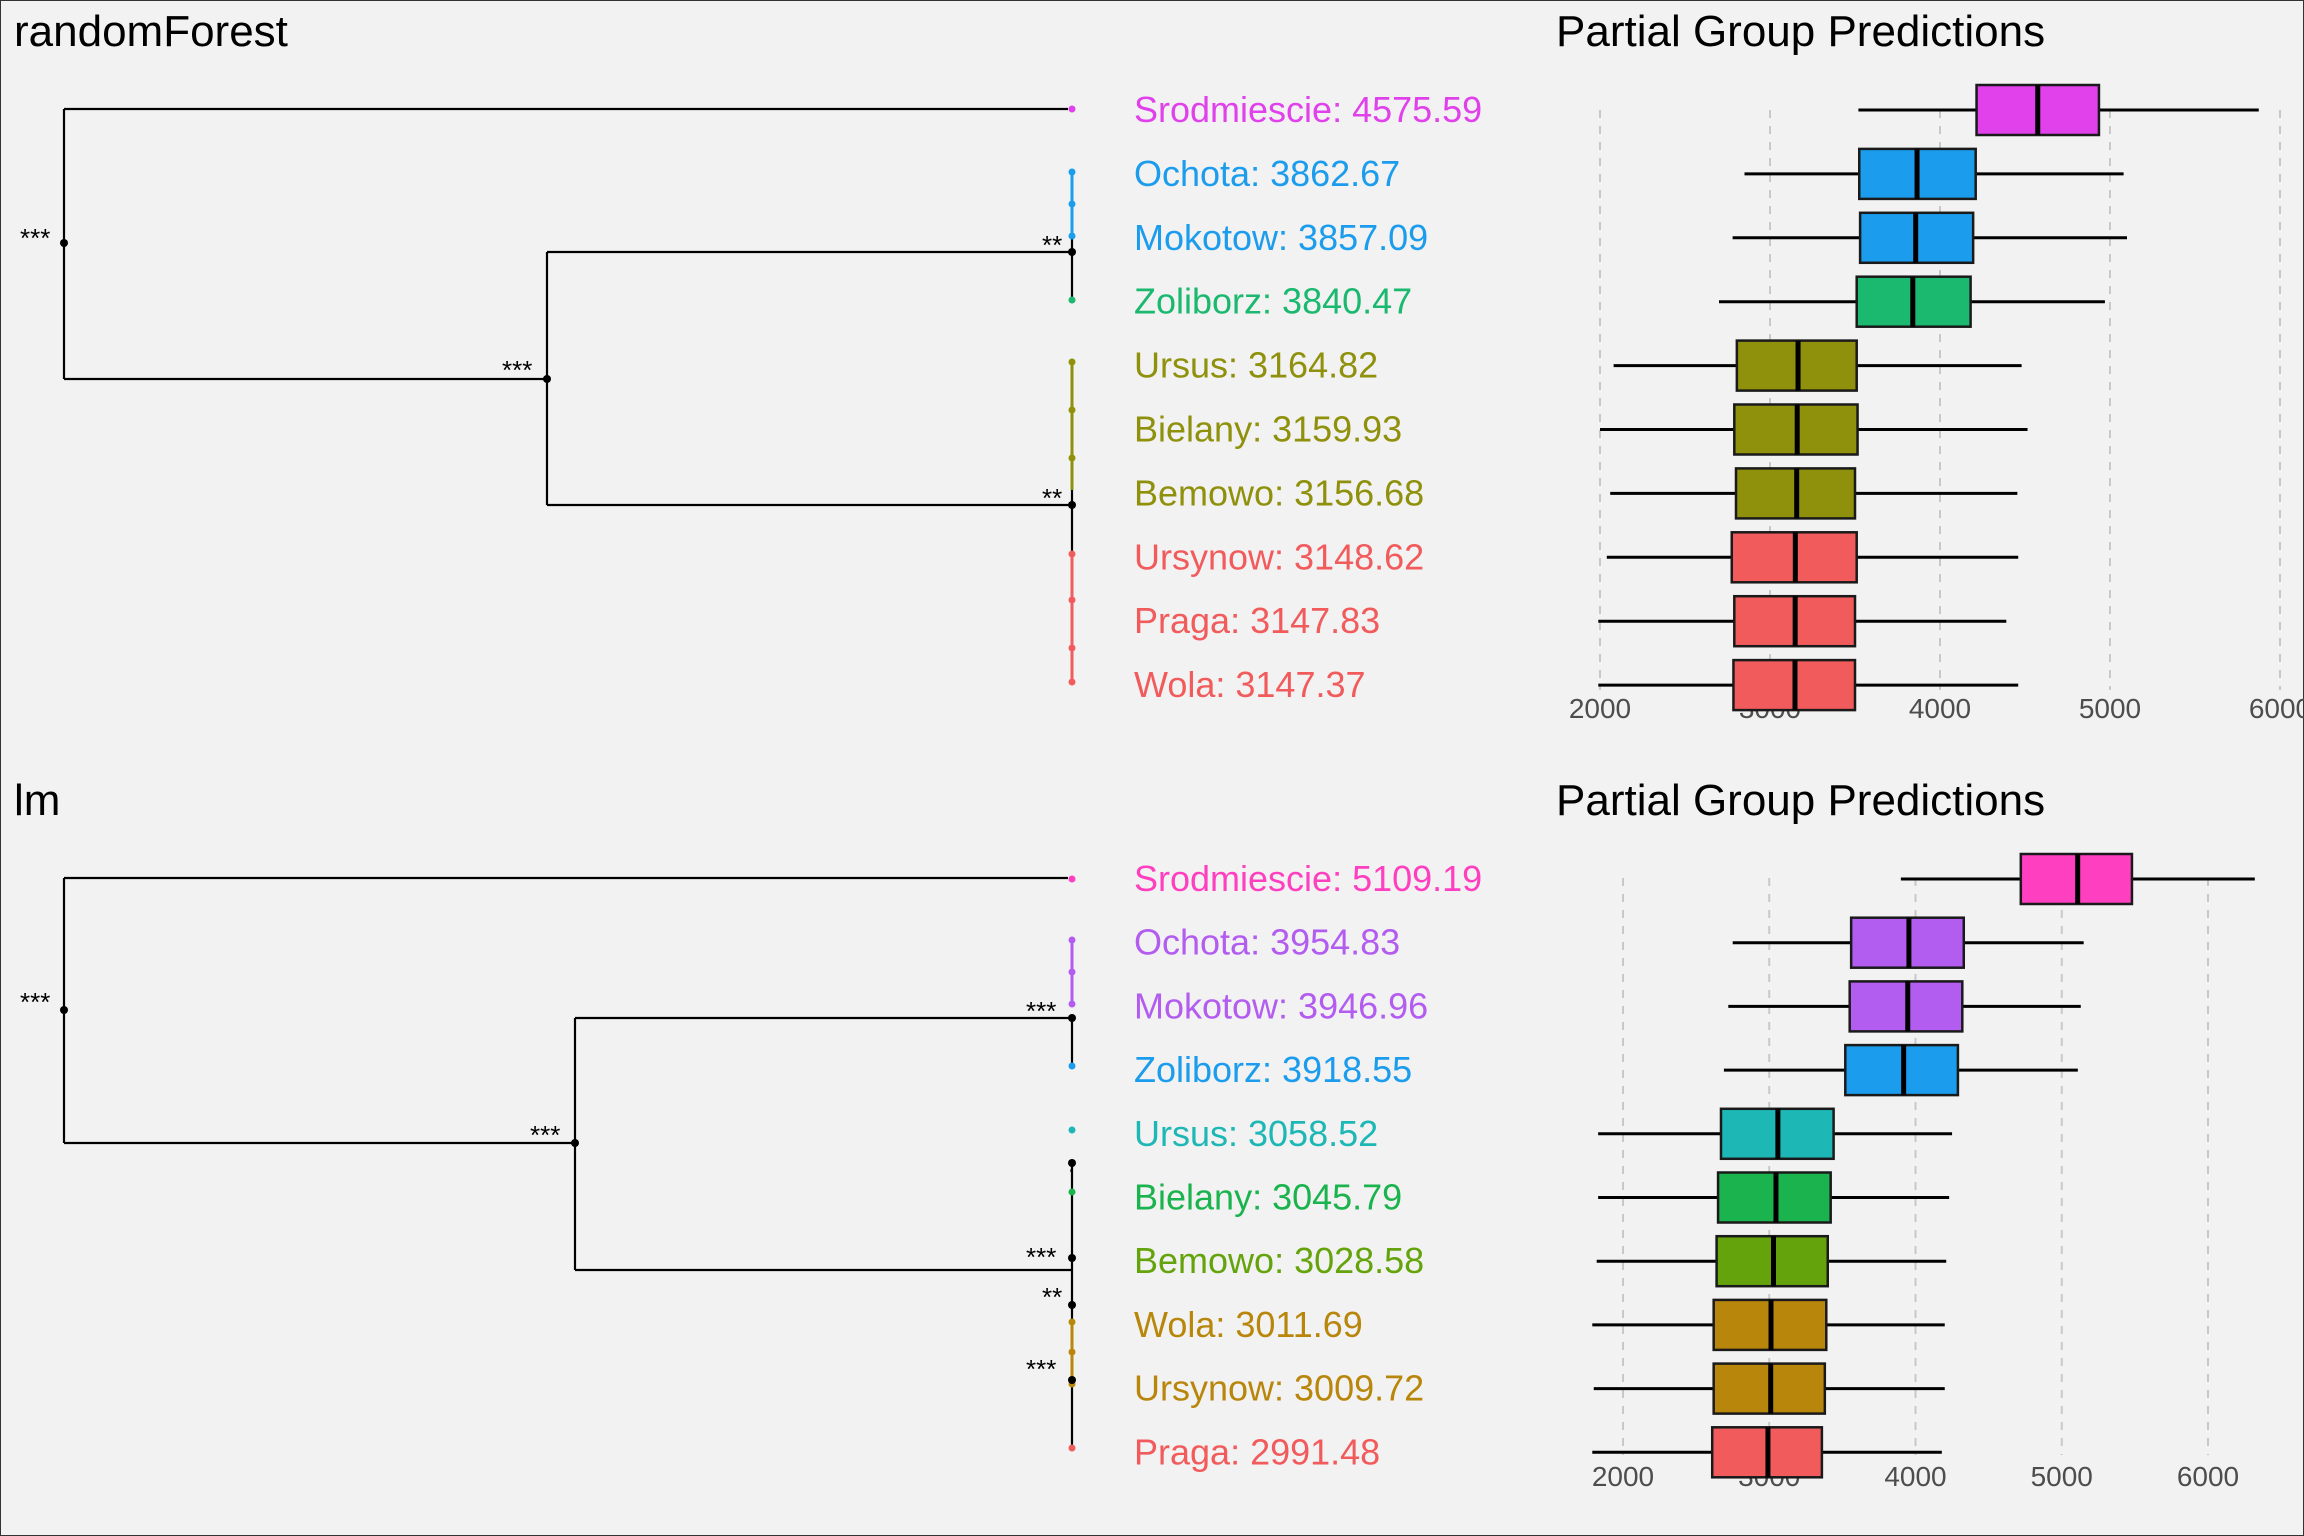 Image resolution: width=2304 pixels, height=1536 pixels. What do you see at coordinates (1308, 109) in the screenshot?
I see `group-label: Srodmiescie: 4575.59` at bounding box center [1308, 109].